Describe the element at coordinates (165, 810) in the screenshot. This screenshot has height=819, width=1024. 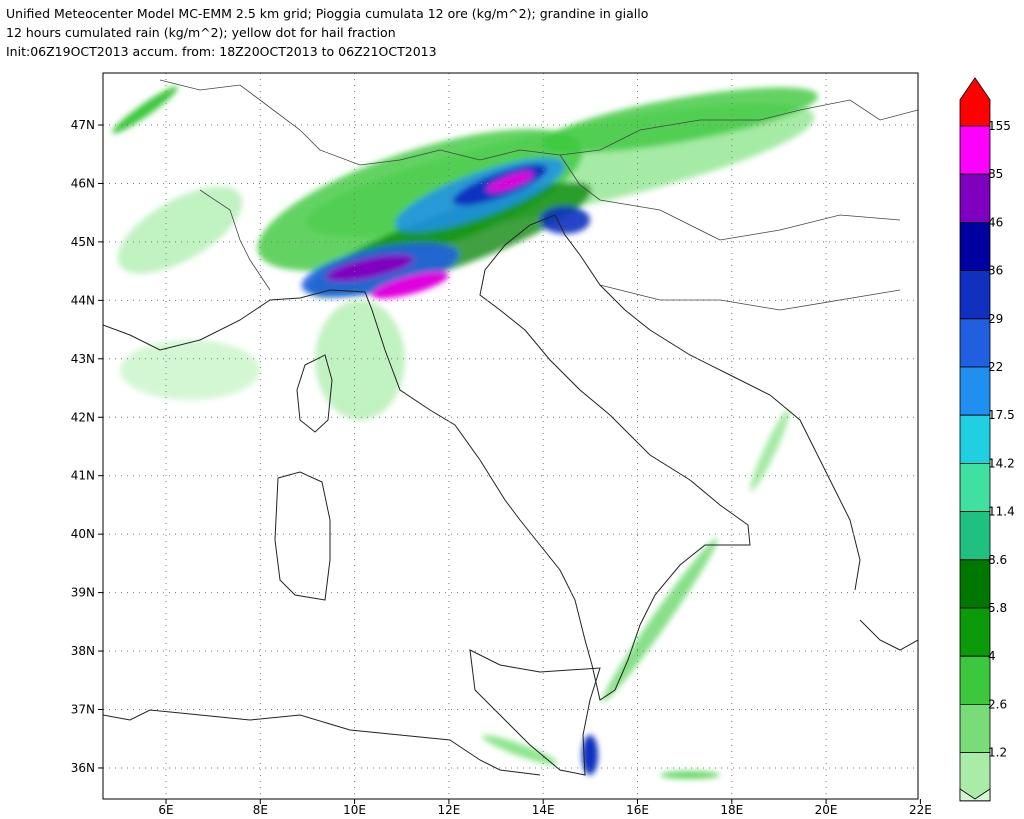
I see `x-tick-label: 6E` at that location.